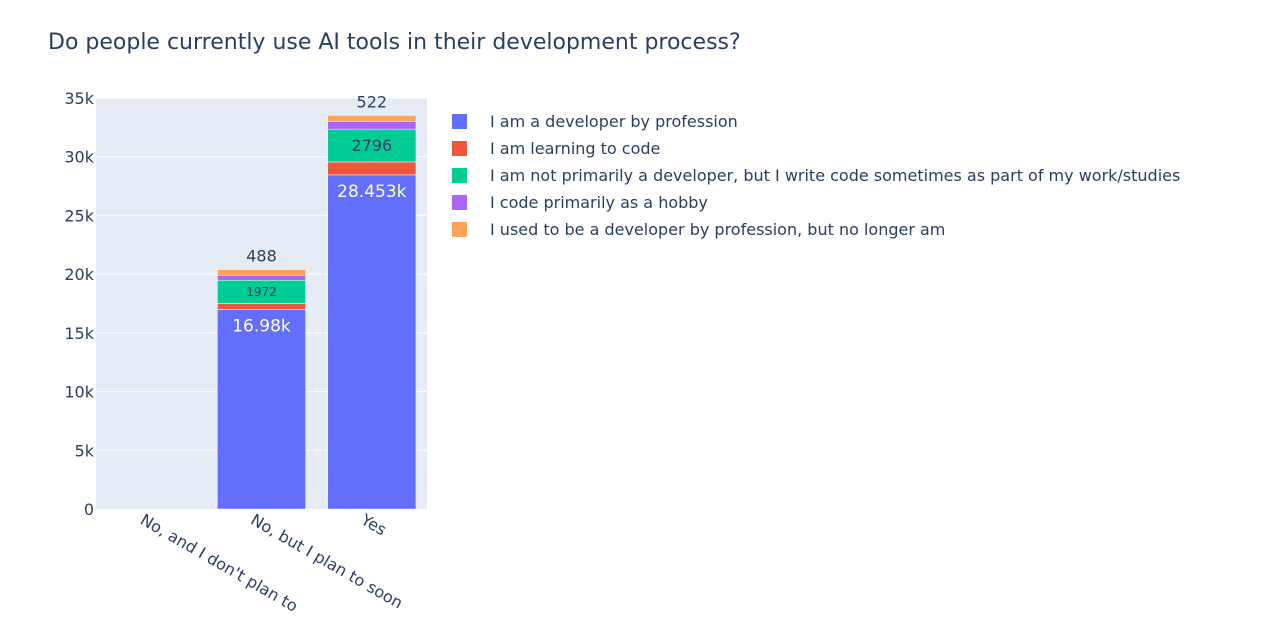 The height and width of the screenshot is (628, 1273). I want to click on bar-data-label: 1972, so click(261, 292).